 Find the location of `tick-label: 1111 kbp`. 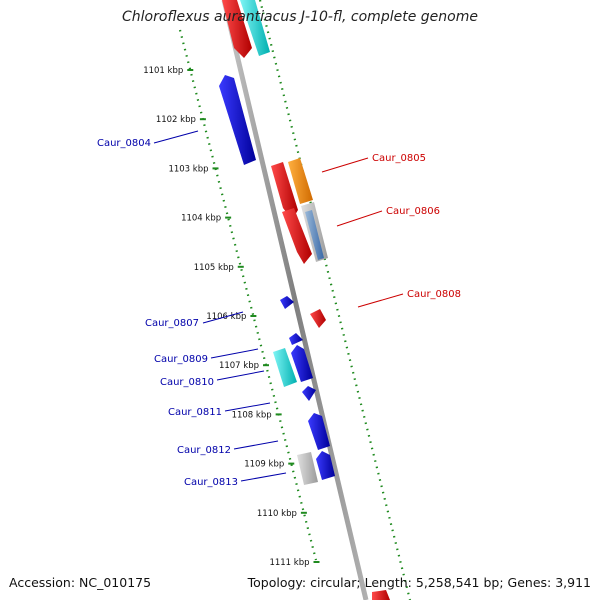

tick-label: 1111 kbp is located at coordinates (289, 563).